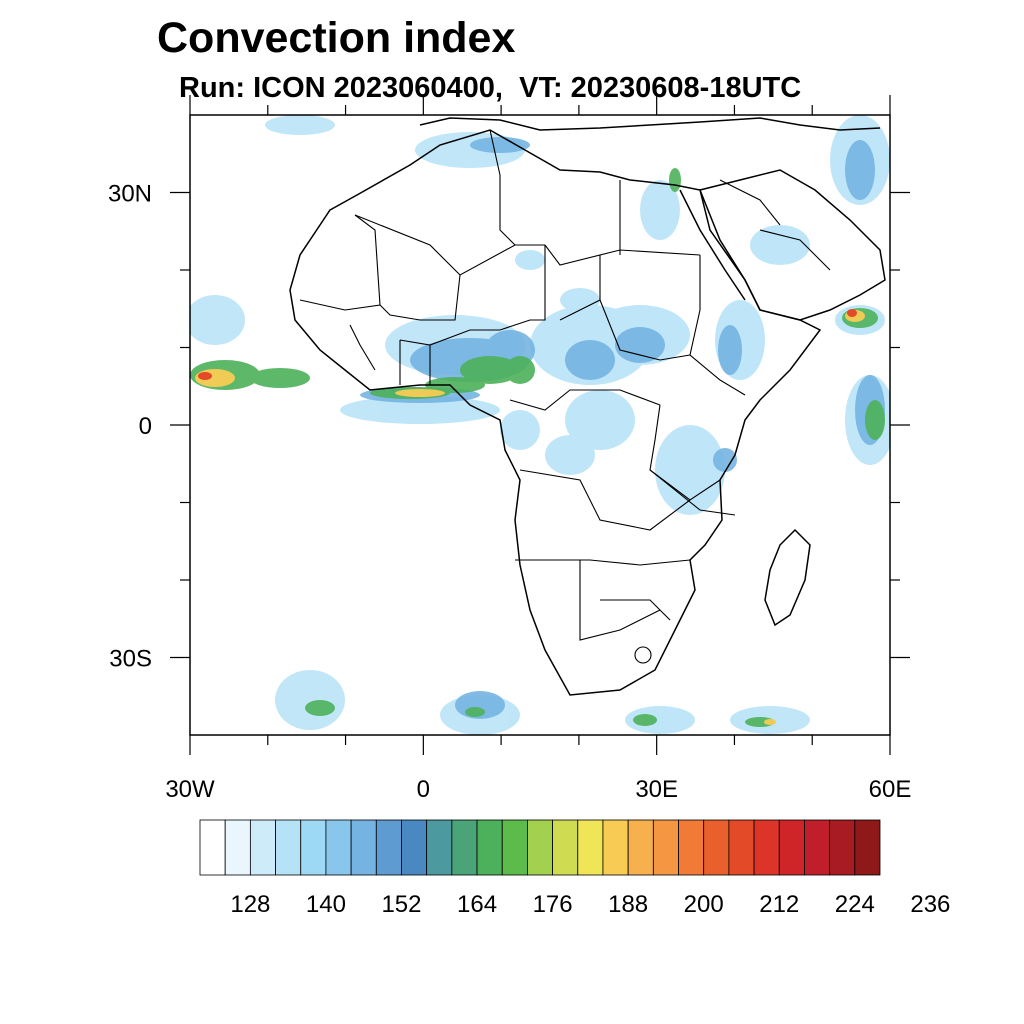 The image size is (1024, 1024). I want to click on lon-tick-label: 30E, so click(656, 789).